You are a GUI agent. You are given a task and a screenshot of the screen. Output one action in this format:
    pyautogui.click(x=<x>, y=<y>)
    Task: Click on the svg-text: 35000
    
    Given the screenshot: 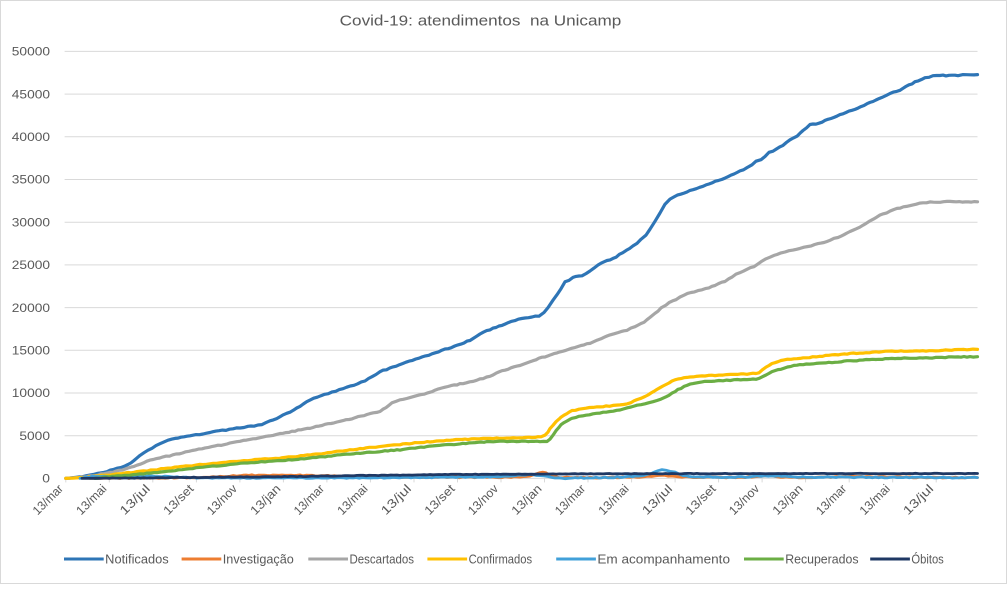 What is the action you would take?
    pyautogui.click(x=31, y=180)
    